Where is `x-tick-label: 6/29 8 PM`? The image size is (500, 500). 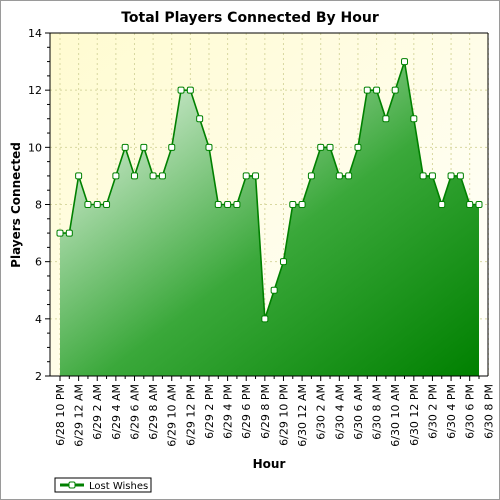 x-tick-label: 6/29 8 PM is located at coordinates (265, 411).